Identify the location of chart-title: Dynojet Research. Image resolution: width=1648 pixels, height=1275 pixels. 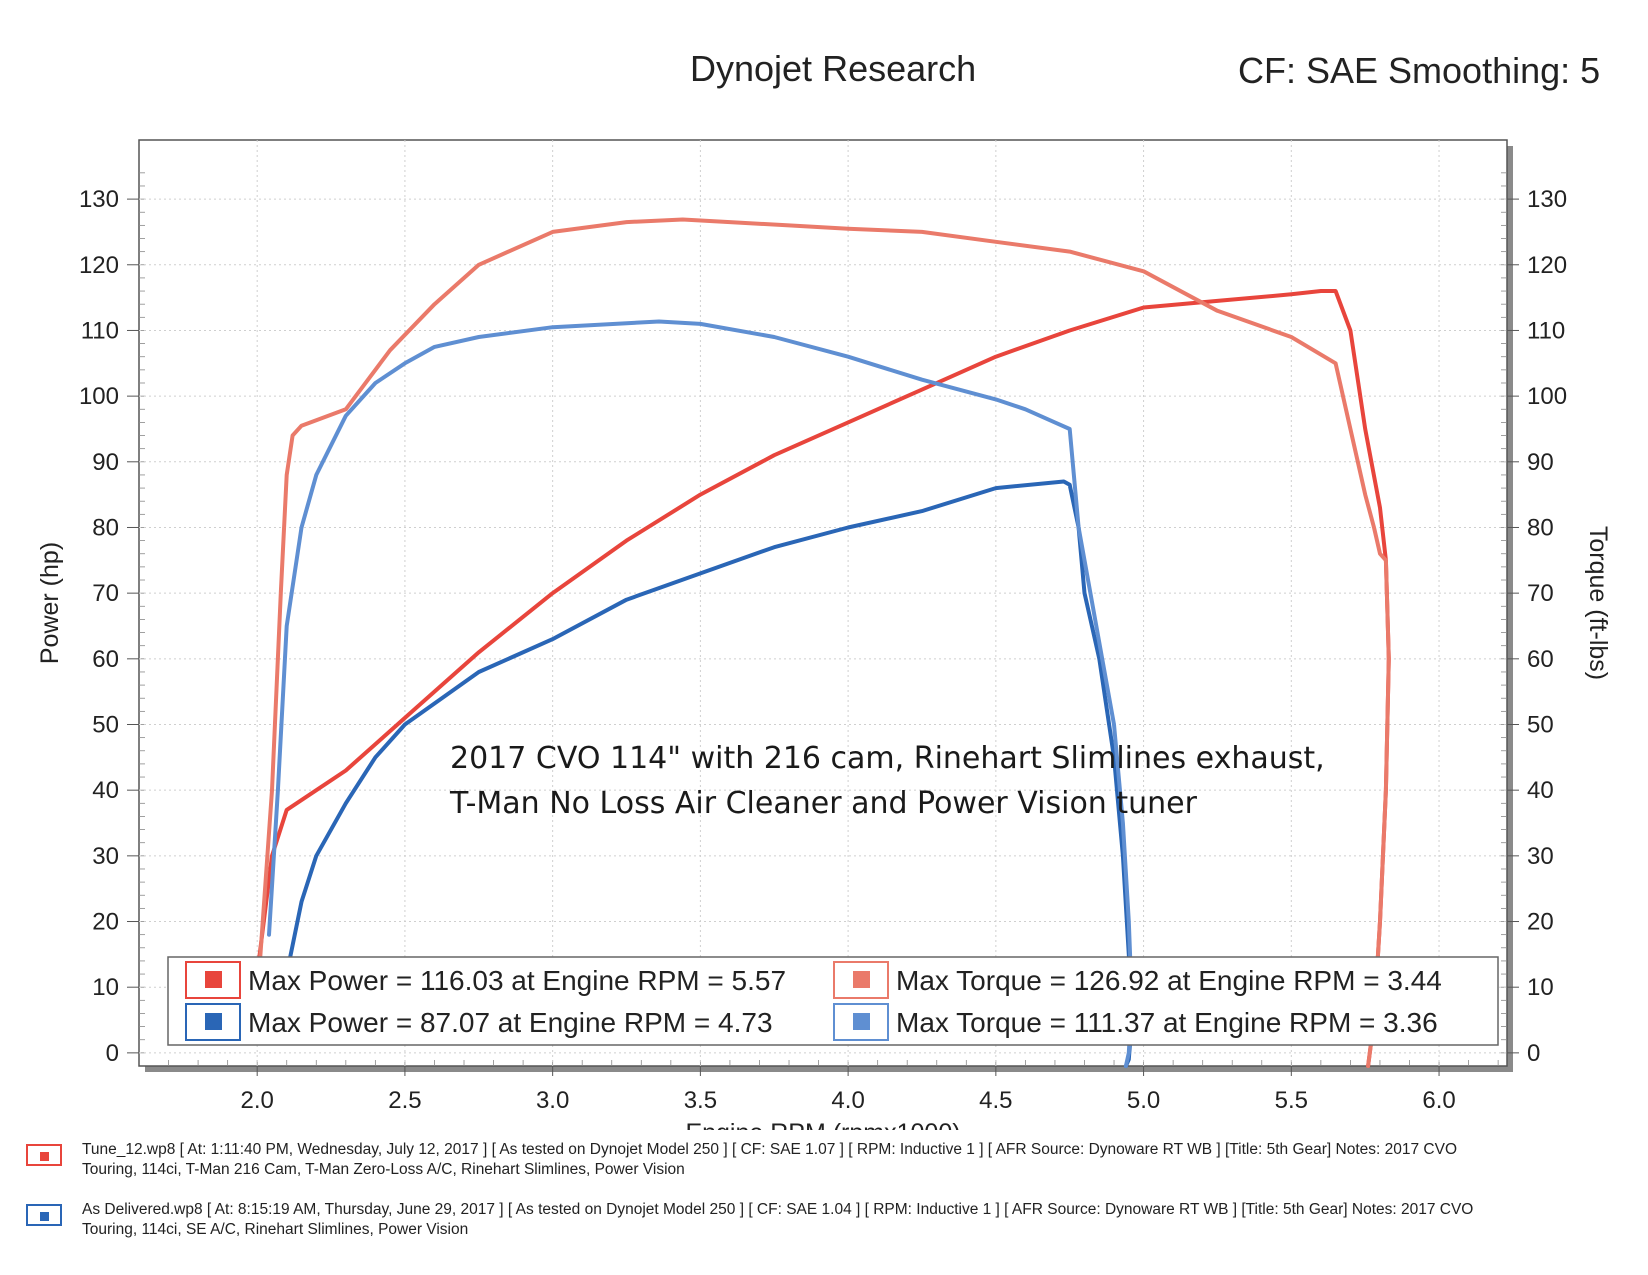
(833, 68).